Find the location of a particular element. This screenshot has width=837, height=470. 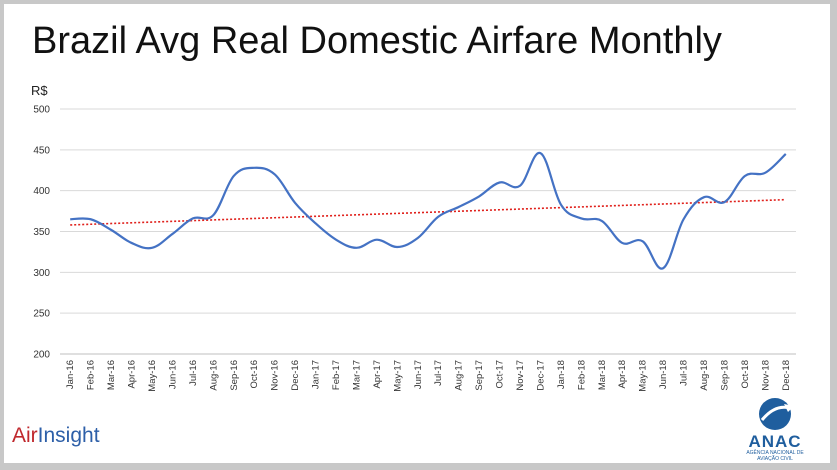

x-tick-label: Jul-16 is located at coordinates (193, 373).